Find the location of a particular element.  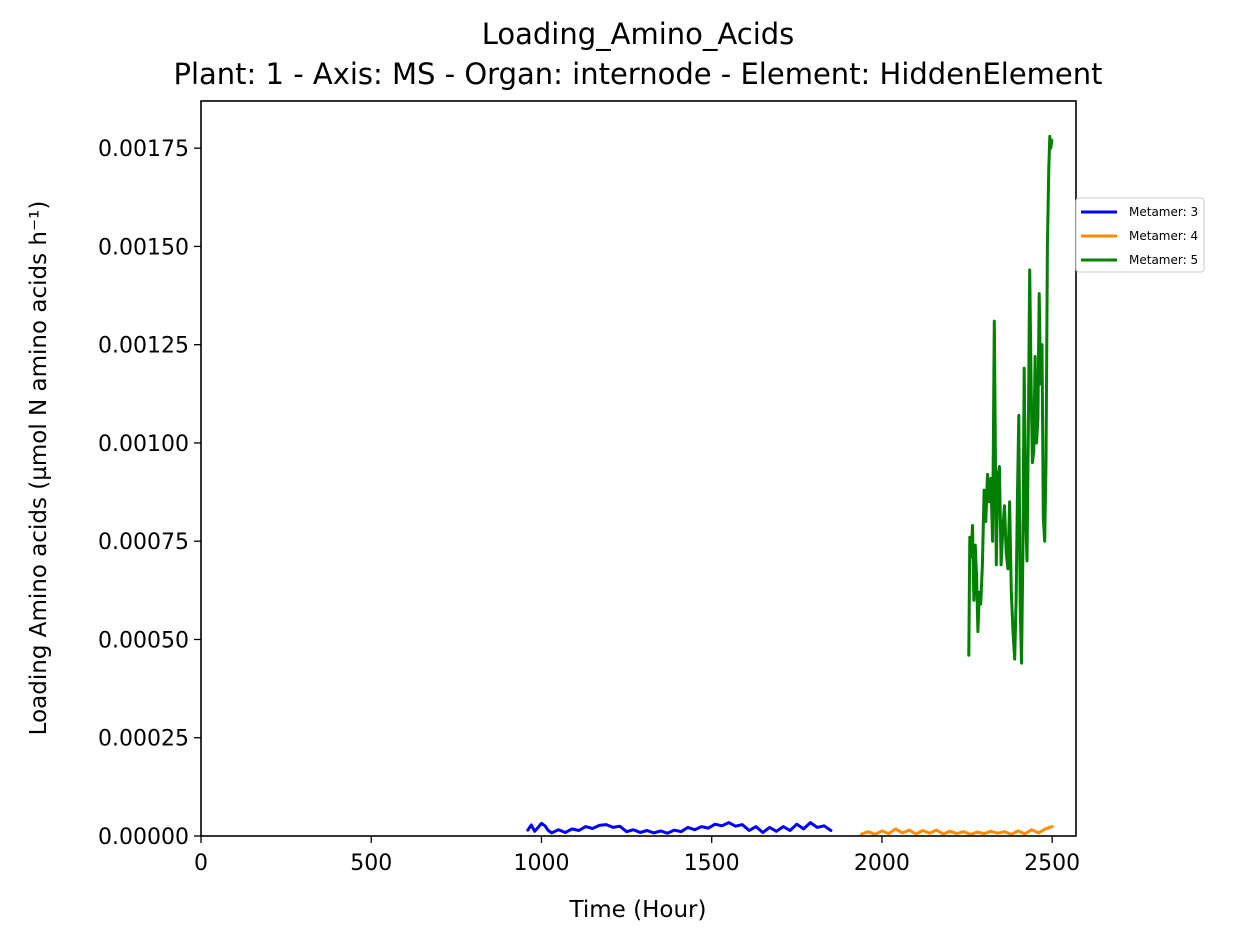

x-axis-ticks: 0 500 1000 1500 2000 2500 is located at coordinates (637, 856).